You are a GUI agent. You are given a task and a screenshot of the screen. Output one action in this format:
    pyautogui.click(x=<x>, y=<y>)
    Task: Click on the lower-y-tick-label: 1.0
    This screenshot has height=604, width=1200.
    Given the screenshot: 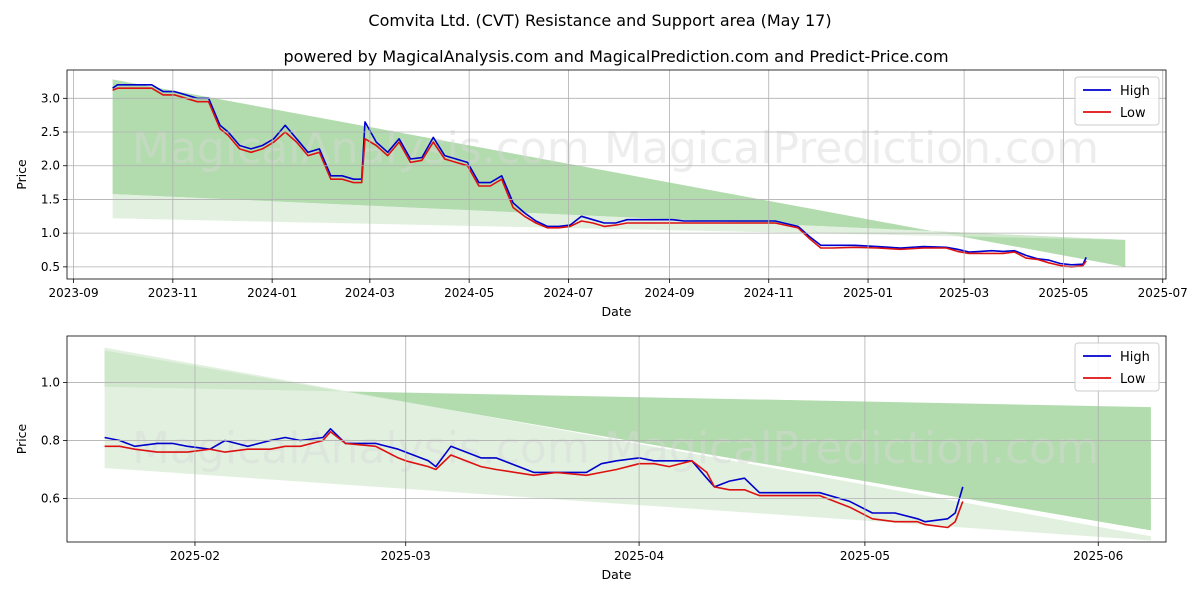 What is the action you would take?
    pyautogui.click(x=50, y=382)
    